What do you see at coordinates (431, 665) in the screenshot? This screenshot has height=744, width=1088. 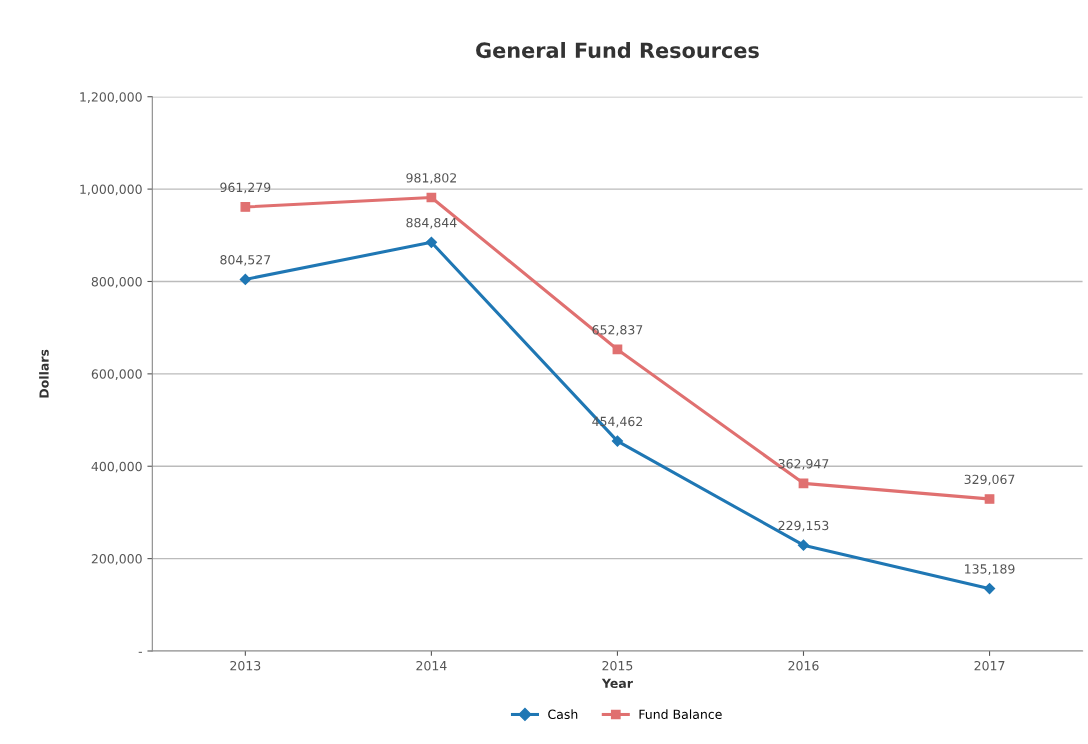 I see `x-tick-label: 2014` at bounding box center [431, 665].